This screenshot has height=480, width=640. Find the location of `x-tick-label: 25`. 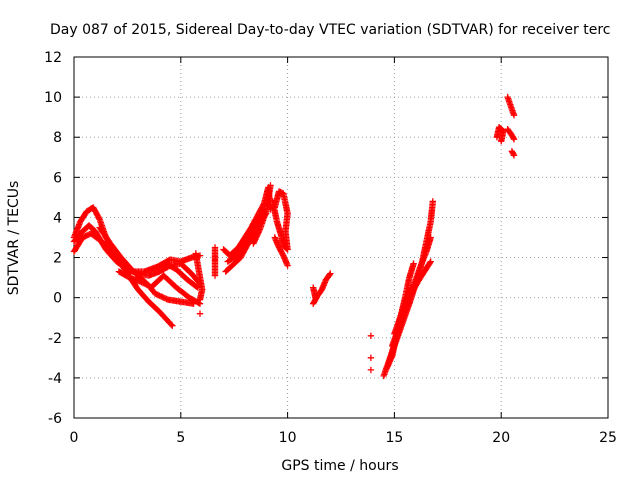

x-tick-label: 25 is located at coordinates (608, 438).